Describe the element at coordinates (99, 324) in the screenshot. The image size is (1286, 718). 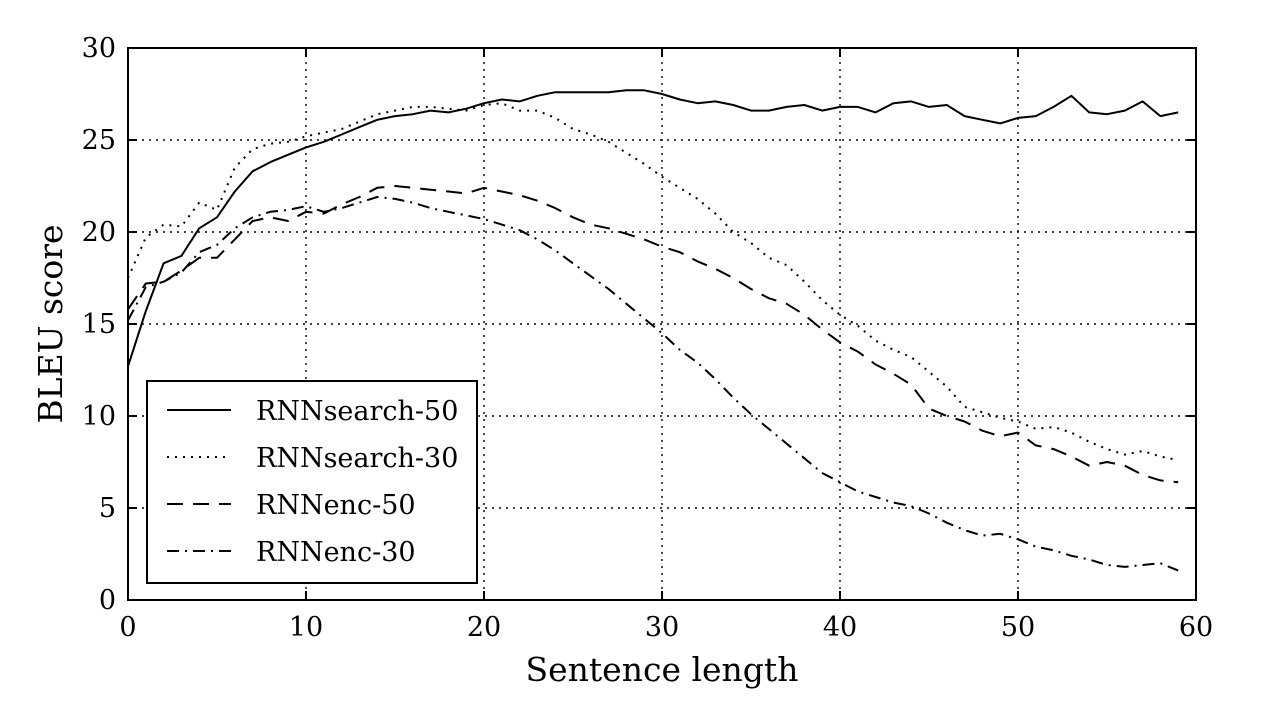
I see `y-tick-label-15: 15` at that location.